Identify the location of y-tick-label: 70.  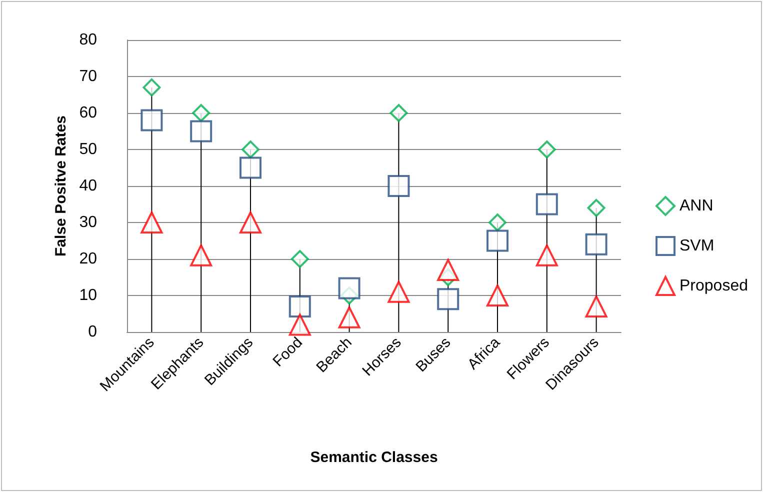
(88, 76).